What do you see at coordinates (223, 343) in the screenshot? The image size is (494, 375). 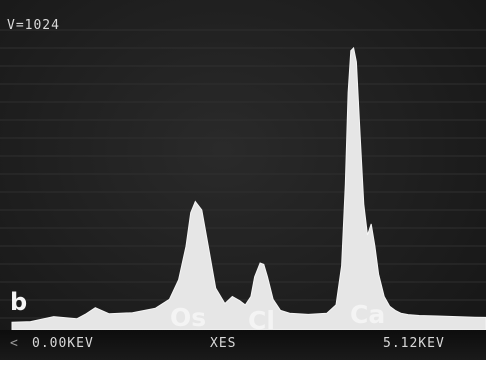 I see `x-axis-name: XES` at bounding box center [223, 343].